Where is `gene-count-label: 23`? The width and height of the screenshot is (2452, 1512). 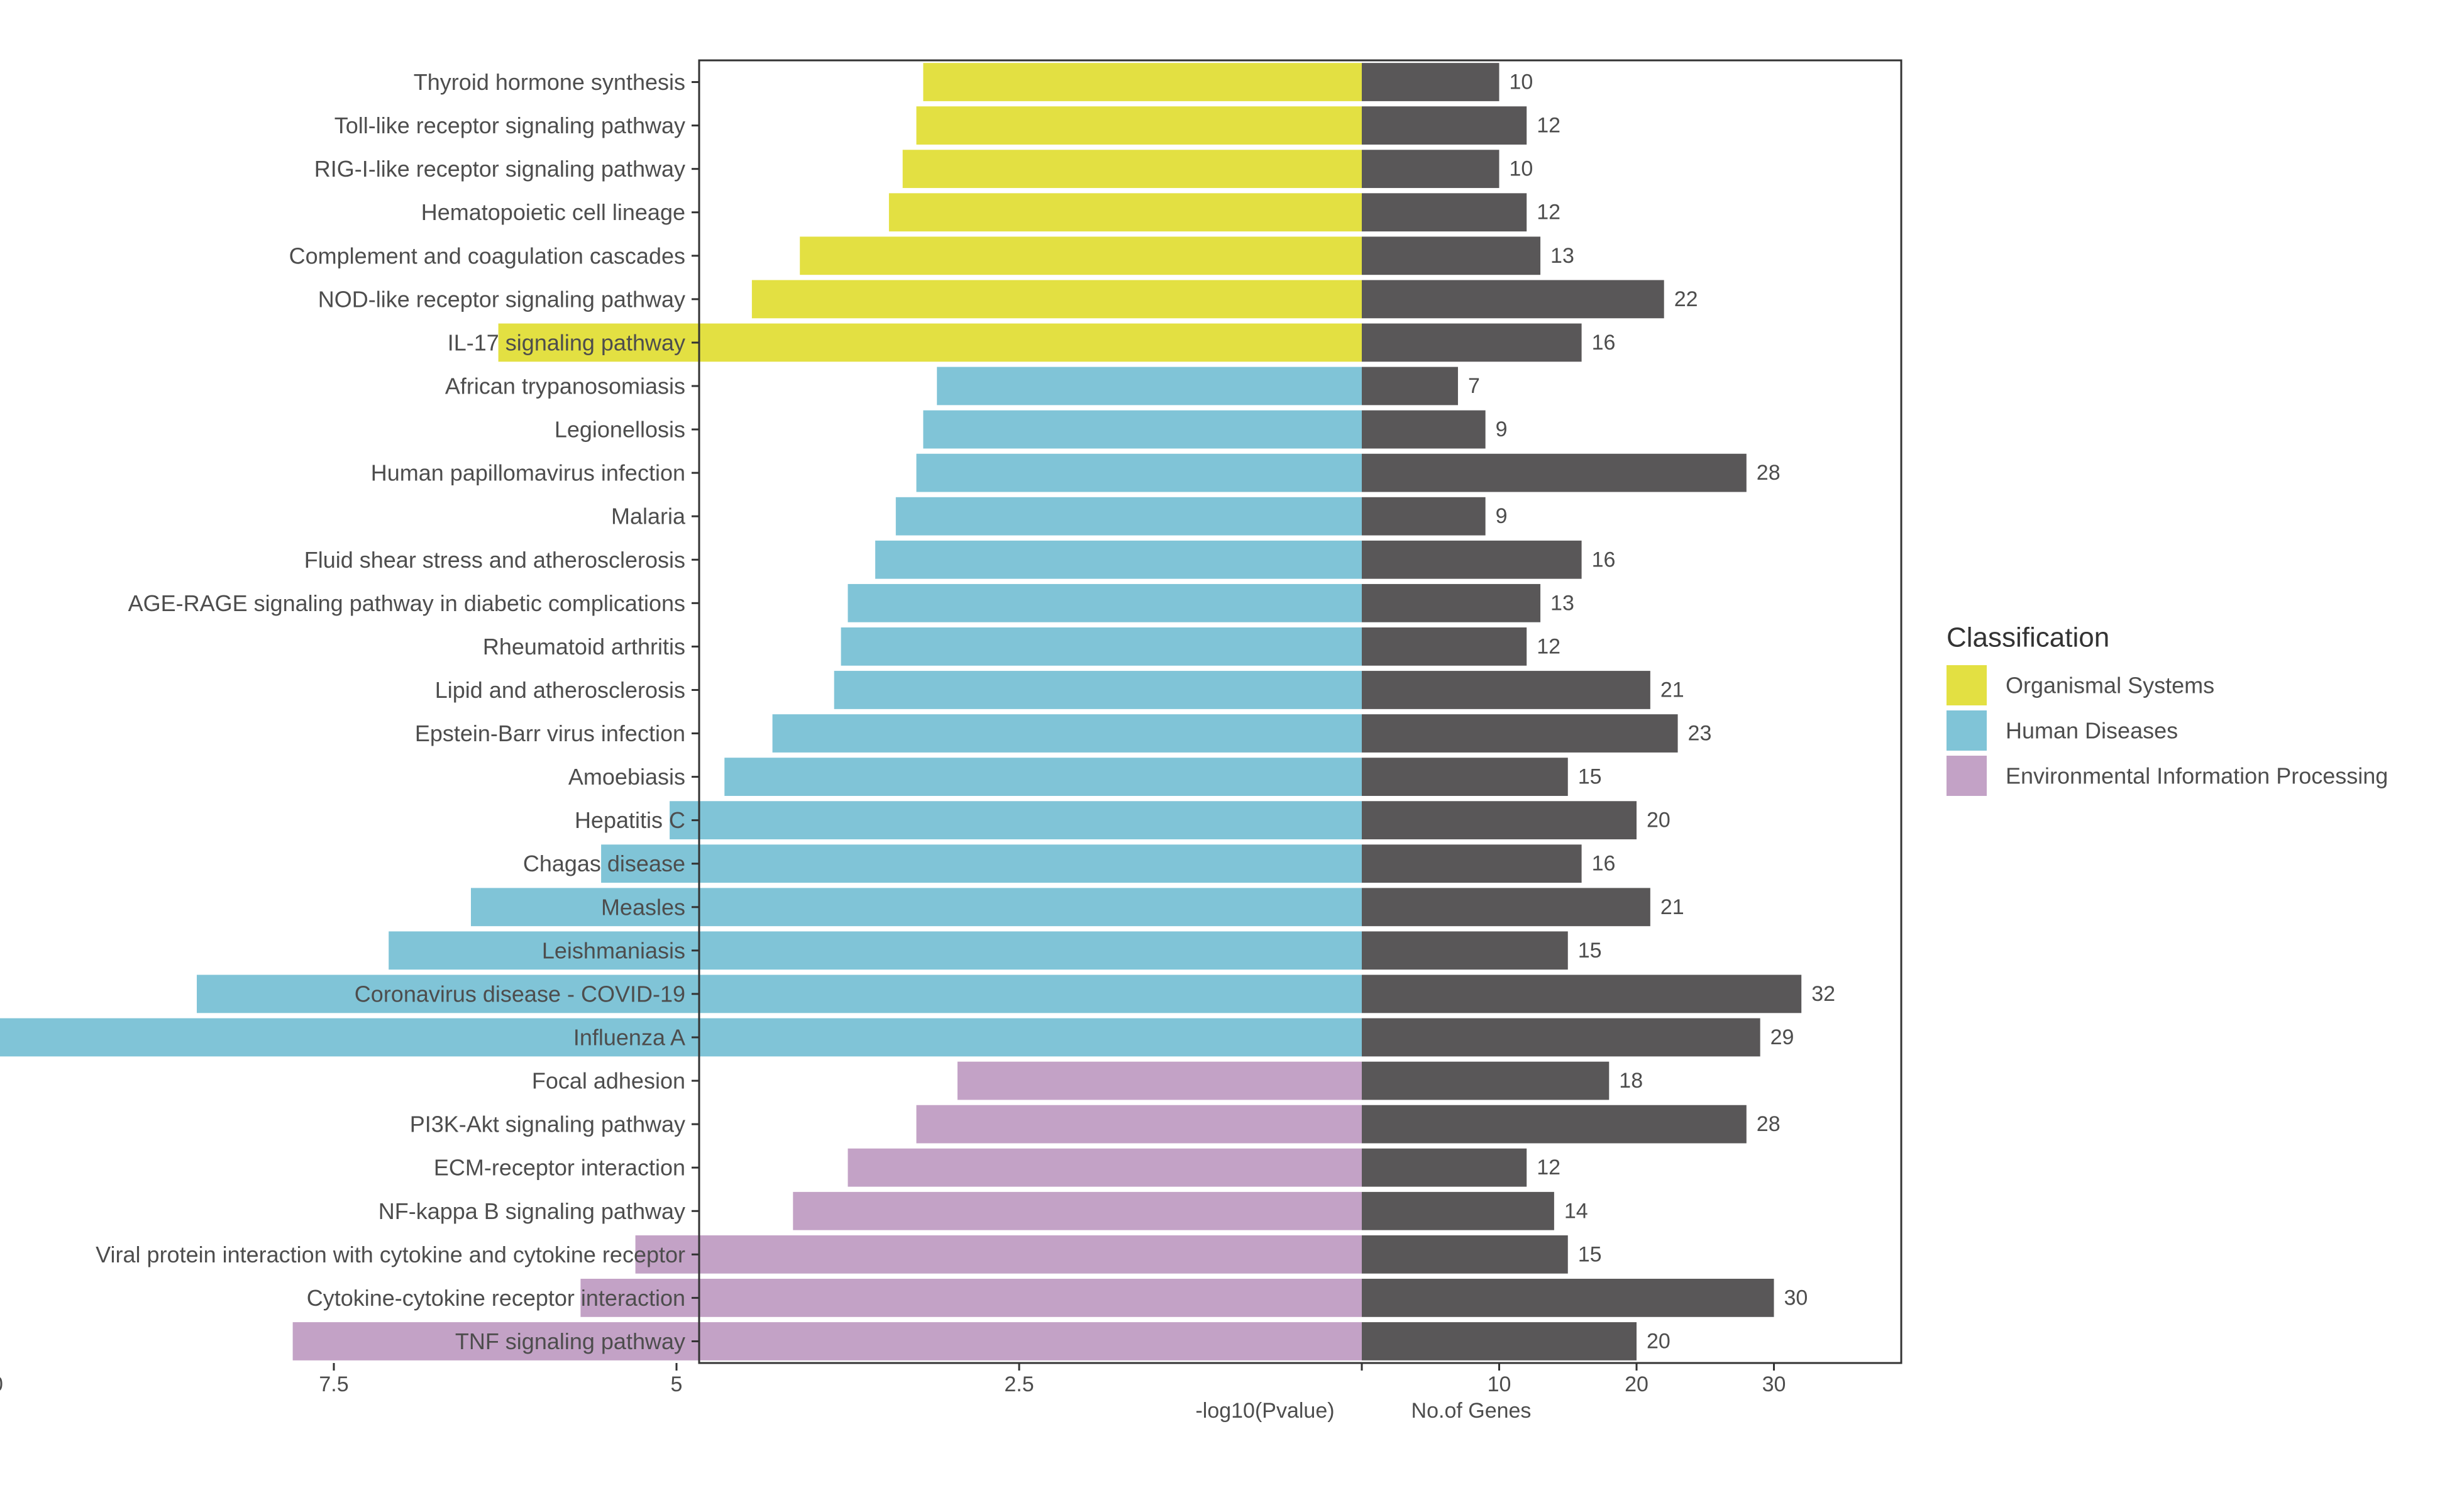 gene-count-label: 23 is located at coordinates (1700, 734).